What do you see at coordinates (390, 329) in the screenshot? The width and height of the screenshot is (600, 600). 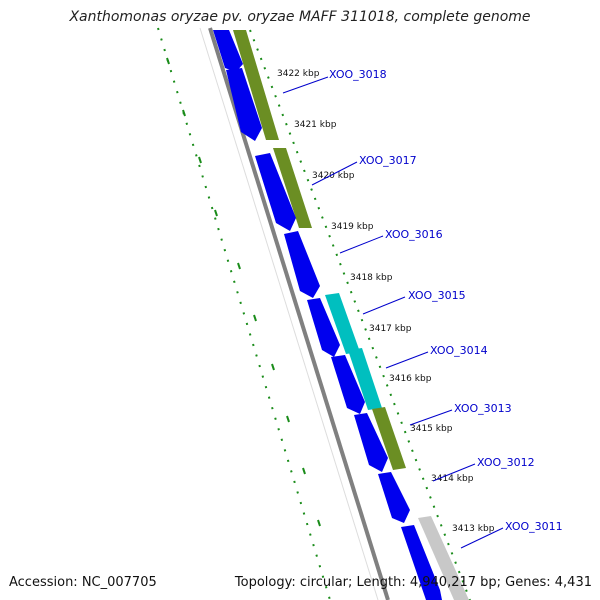 I see `tick-label: 3417 kbp` at bounding box center [390, 329].